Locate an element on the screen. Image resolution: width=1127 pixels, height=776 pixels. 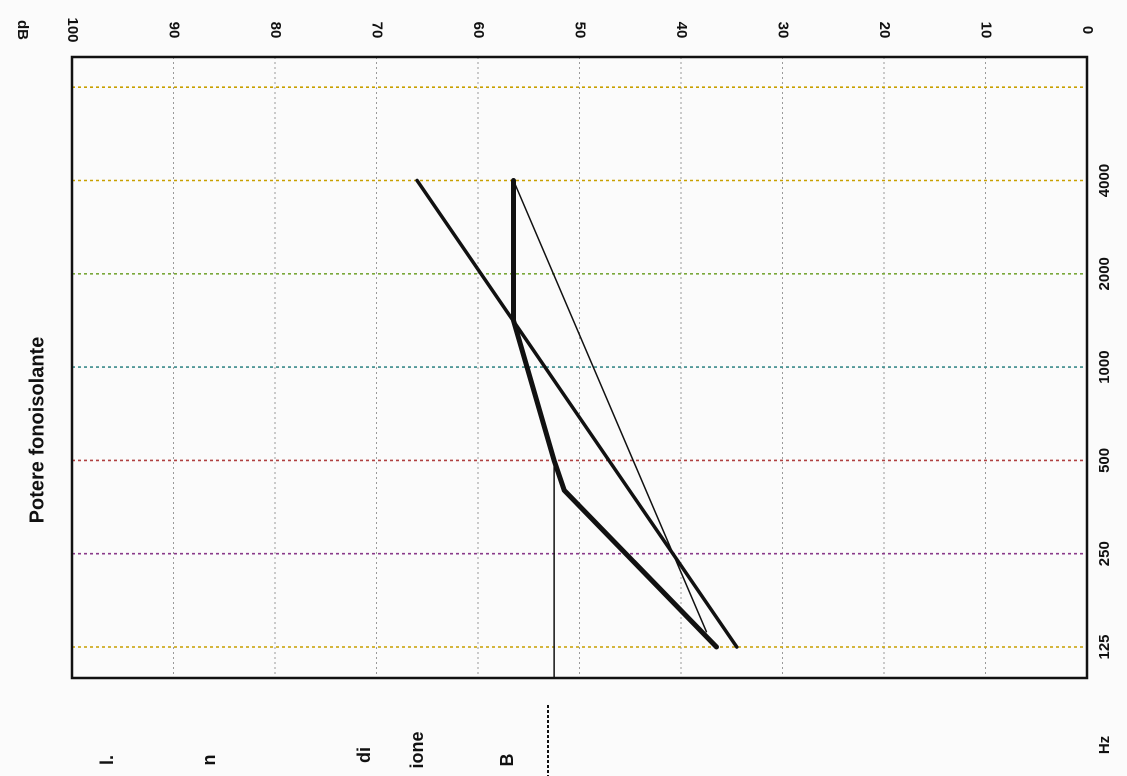
db-tick-label: 20 is located at coordinates (884, 30).